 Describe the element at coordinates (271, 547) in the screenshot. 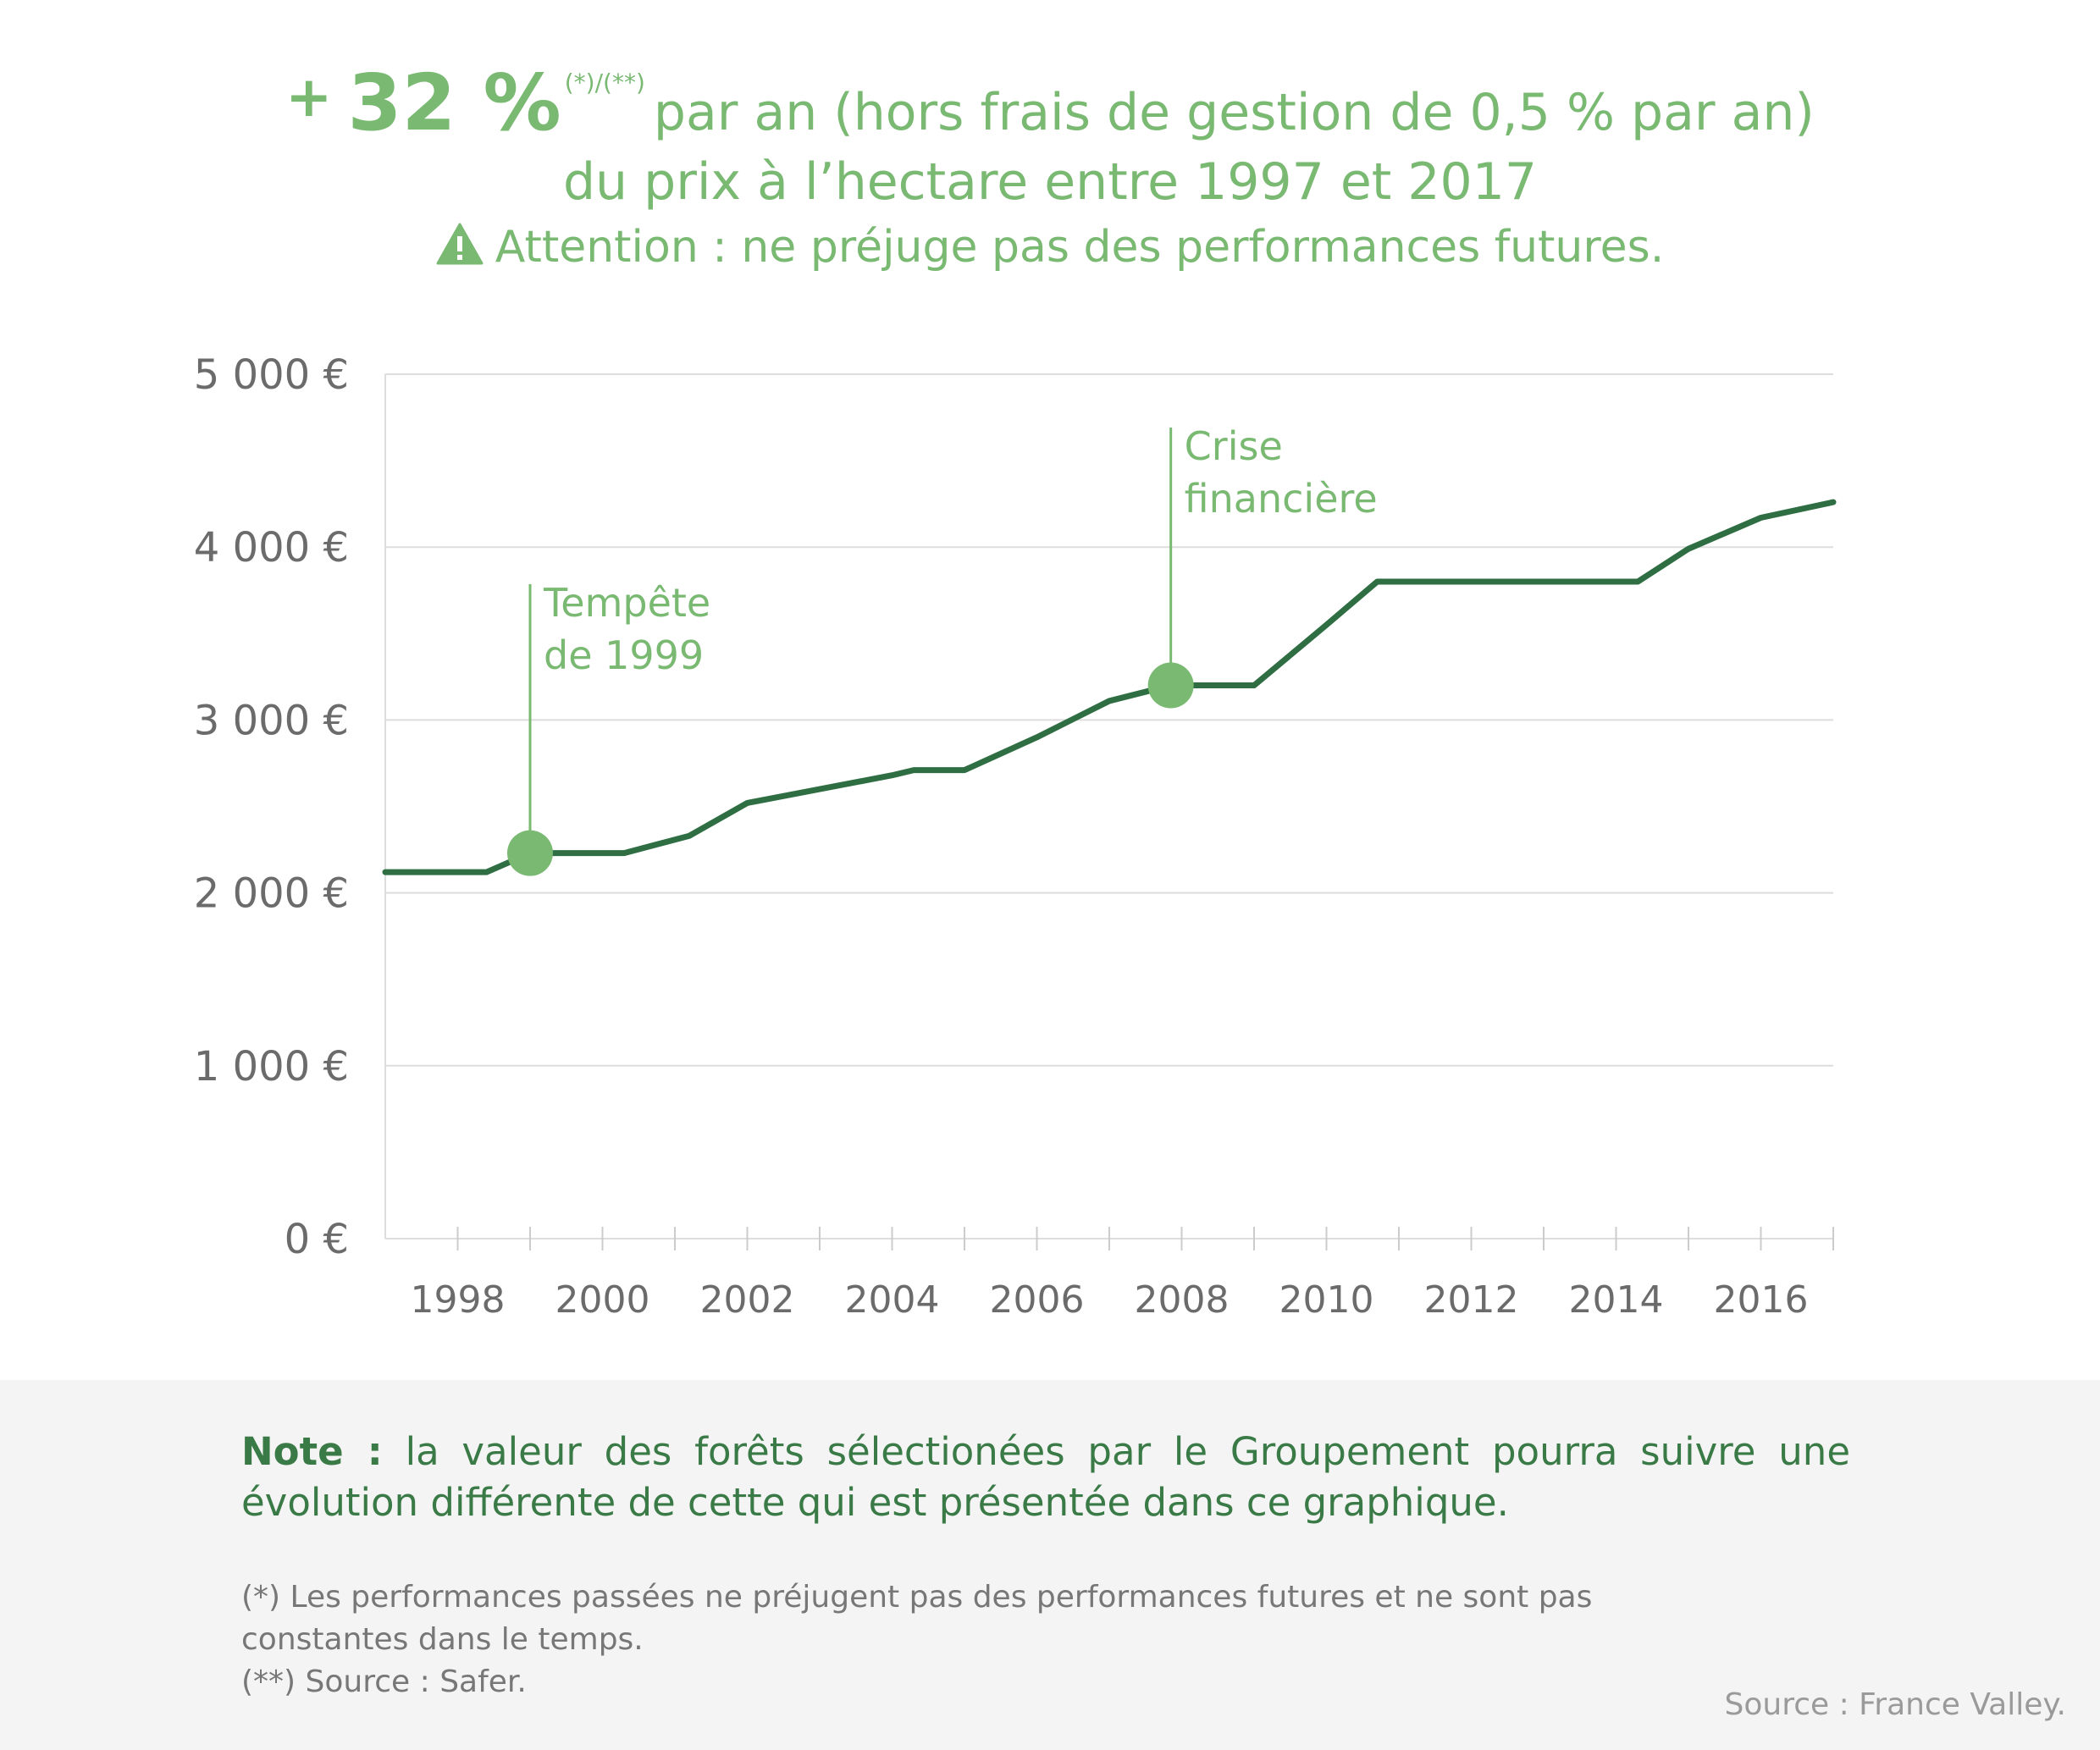

I see `y-tick-label-4000: 4 000 €` at that location.